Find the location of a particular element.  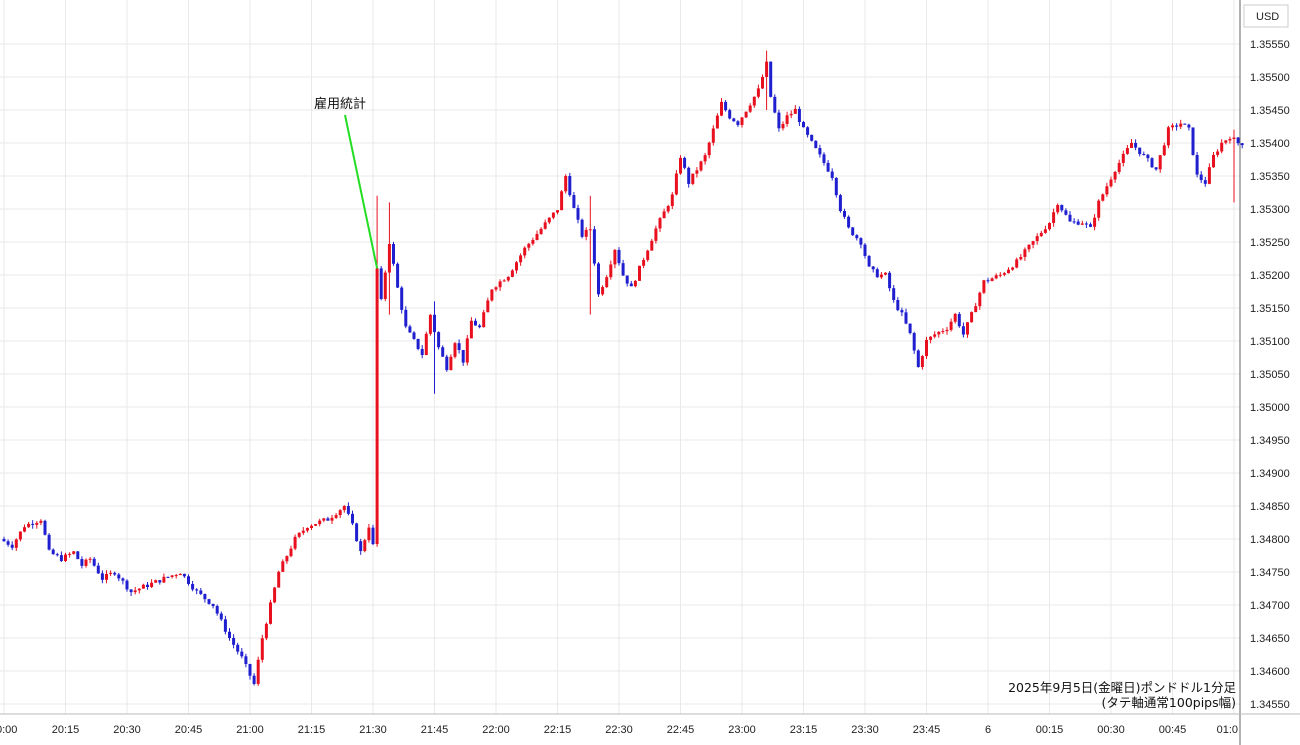

x-tick-label: 01:0 is located at coordinates (1227, 730).